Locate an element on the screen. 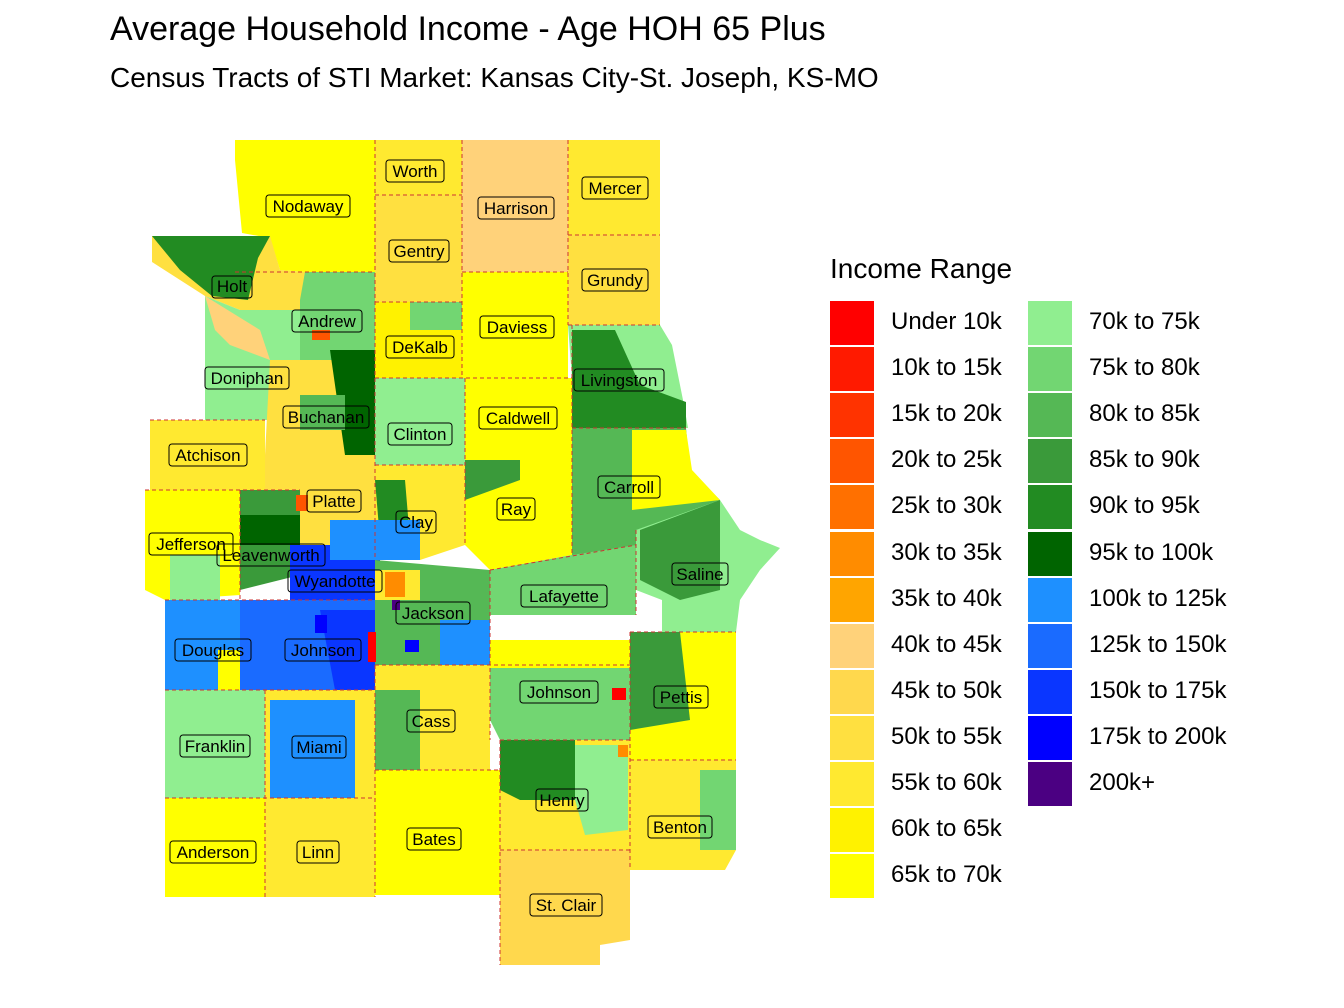 The width and height of the screenshot is (1344, 1008). legend-label: 85k to 90k is located at coordinates (1144, 460).